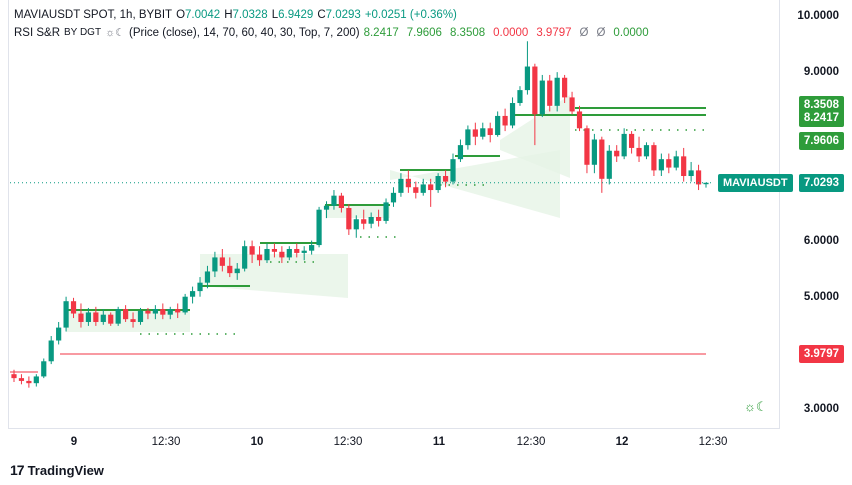 The image size is (852, 485). Describe the element at coordinates (821, 240) in the screenshot. I see `price-tick-label: 6.0000` at that location.